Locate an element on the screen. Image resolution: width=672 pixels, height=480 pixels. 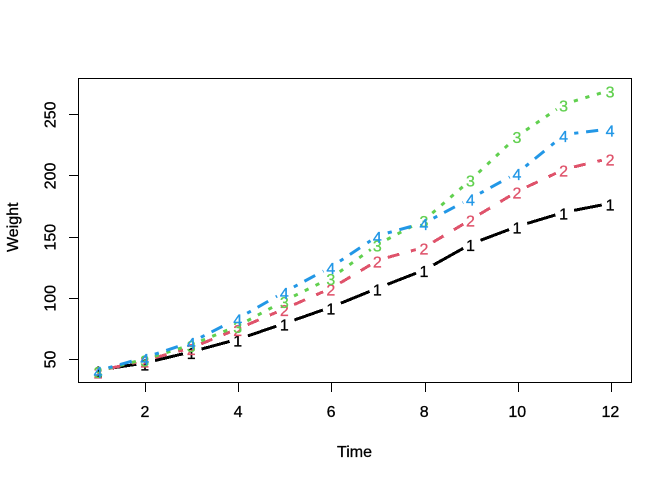
svg-text: 12 is located at coordinates (611, 412).